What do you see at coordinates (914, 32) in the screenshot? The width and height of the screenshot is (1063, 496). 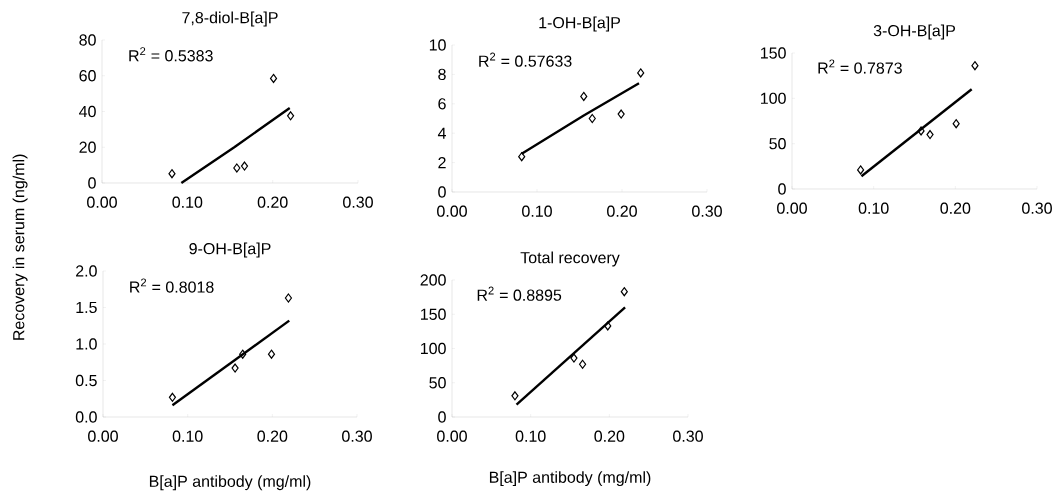 I see `chart-title: 3-OH-B[a]P` at bounding box center [914, 32].